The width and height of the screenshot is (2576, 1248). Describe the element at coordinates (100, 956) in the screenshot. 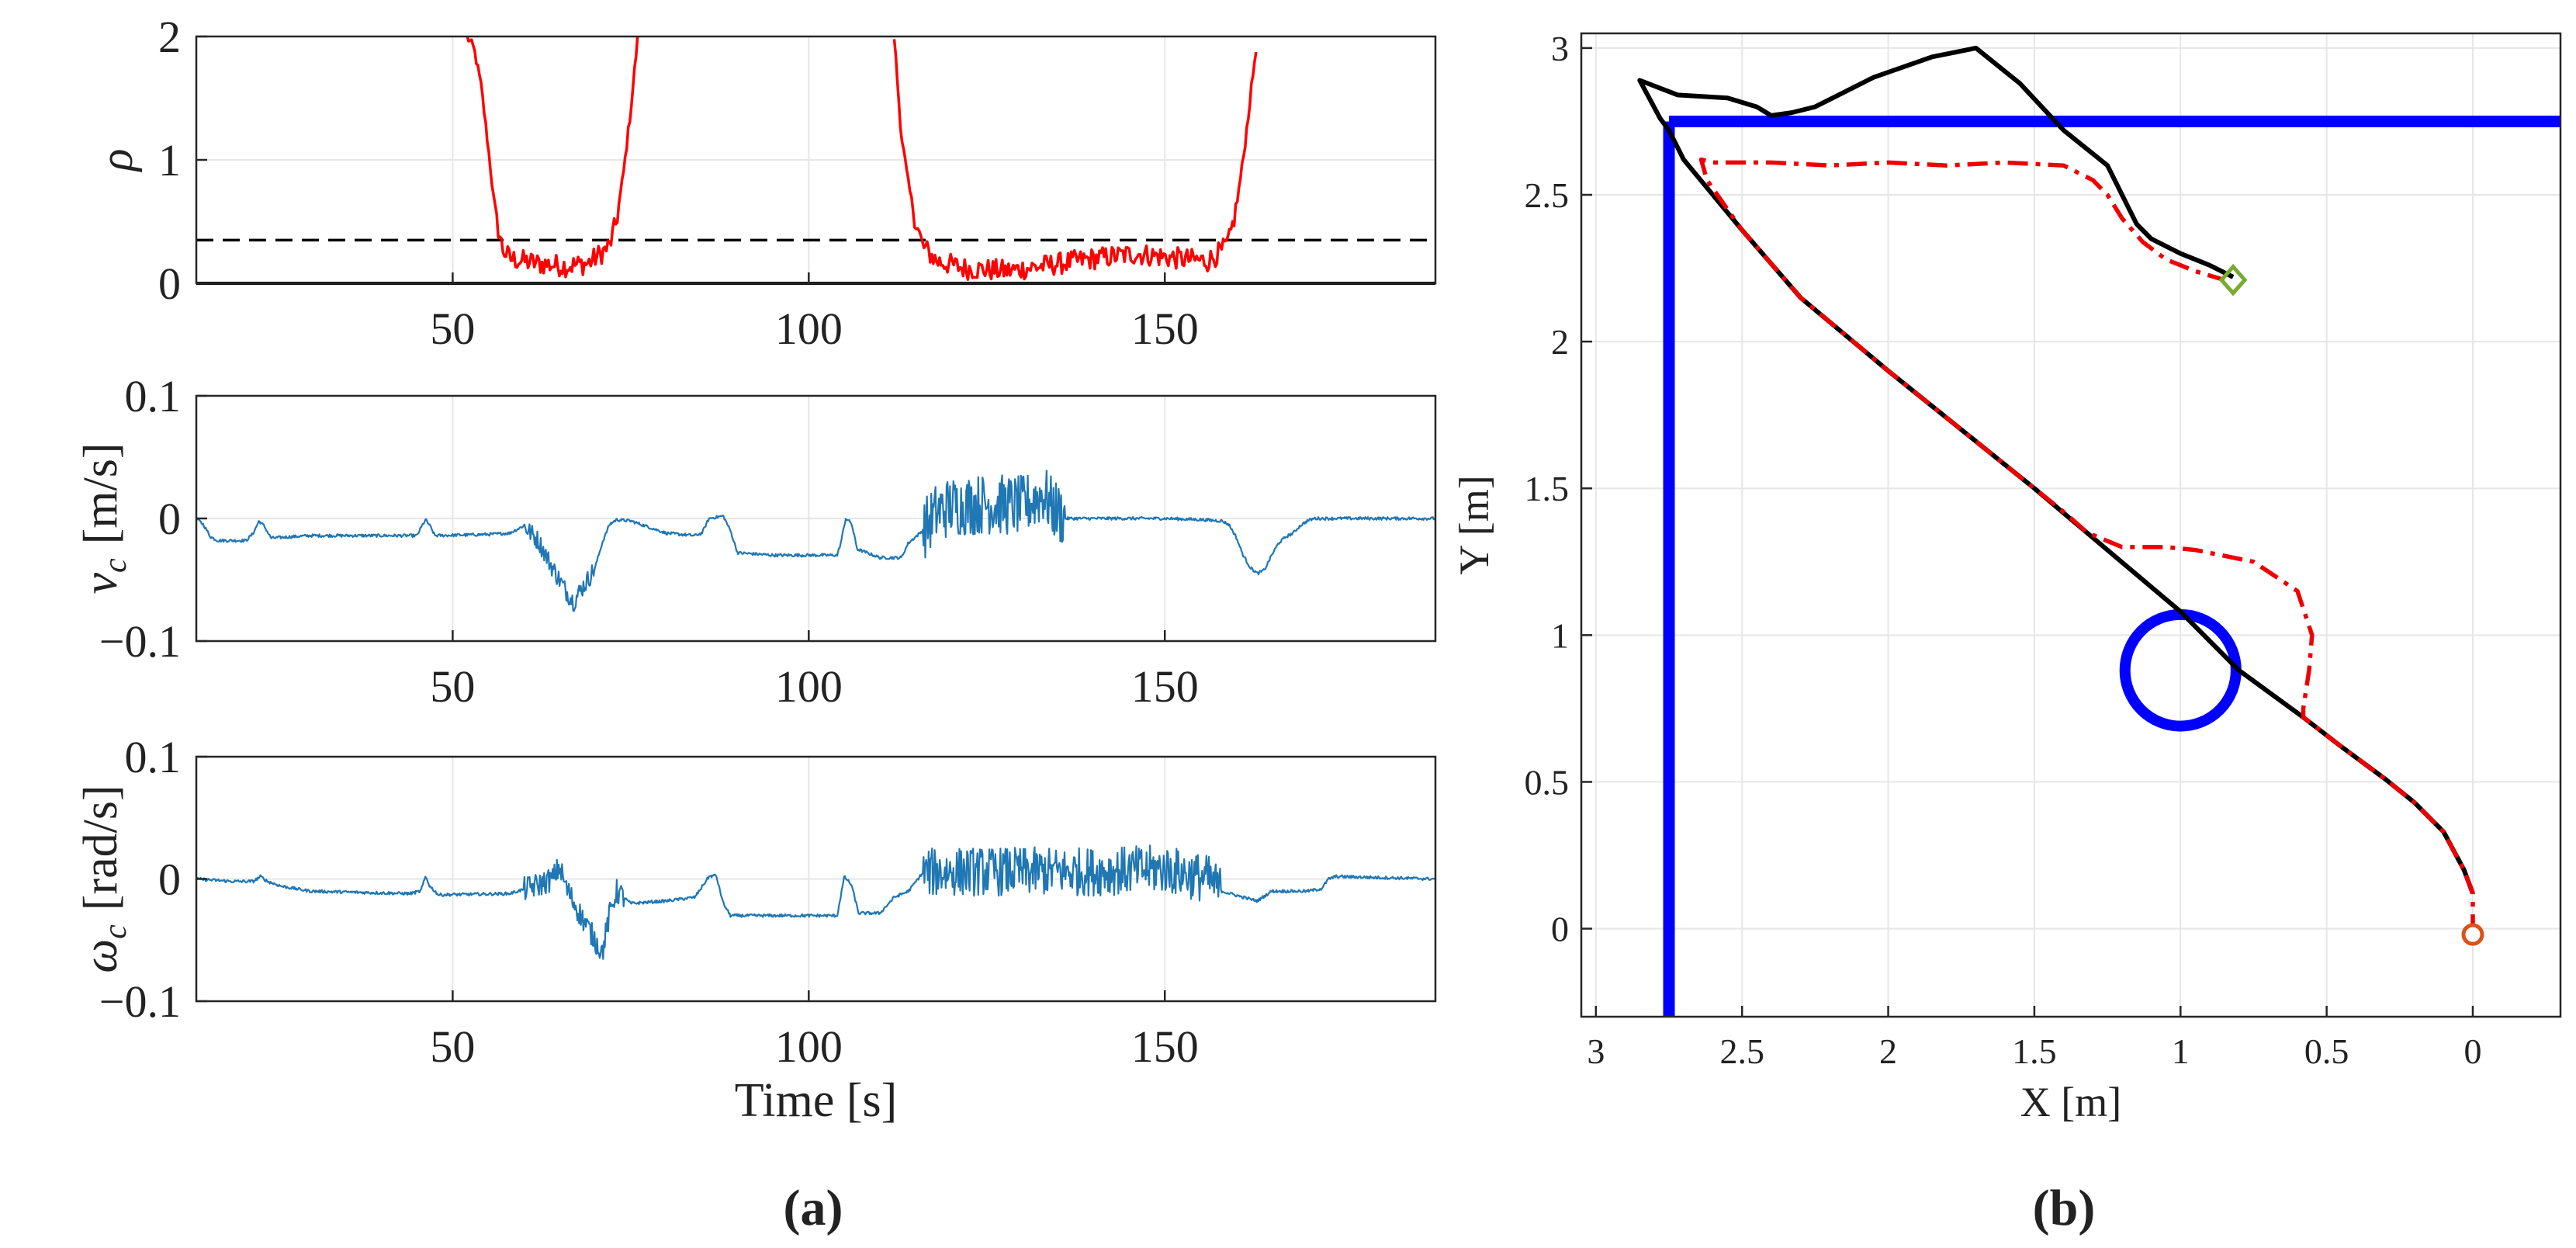

I see `y-label-symbol: ω` at that location.